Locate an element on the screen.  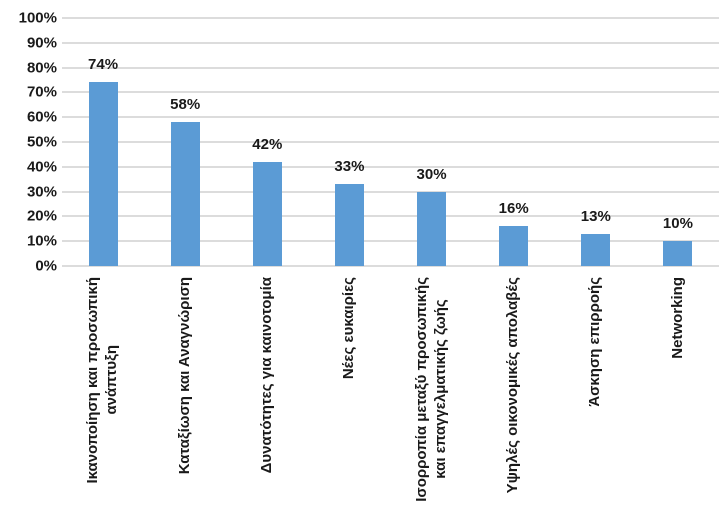
x-tick-label: Δυνατότητες για καινοτομία is located at coordinates (266, 375).